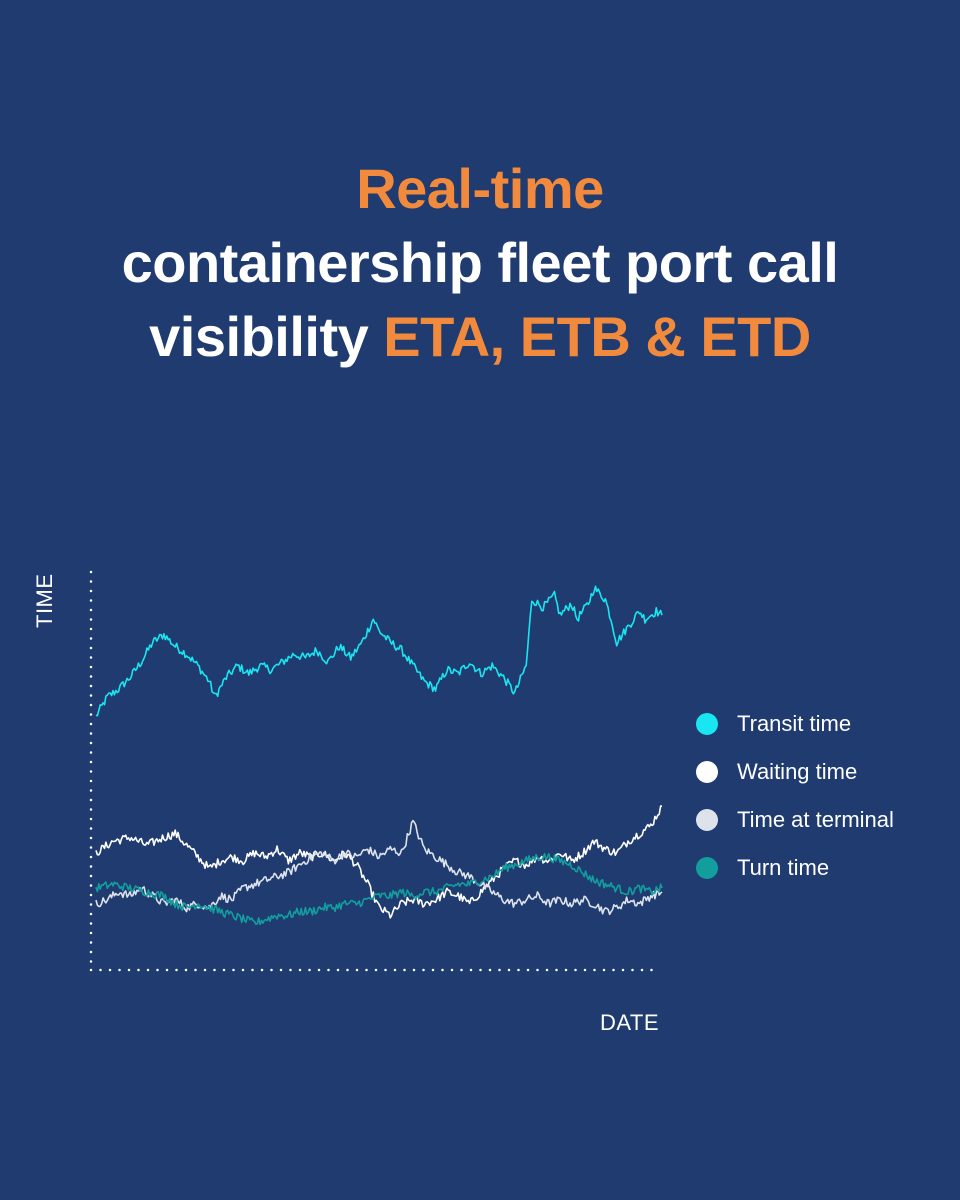 Image resolution: width=960 pixels, height=1200 pixels. I want to click on legend-item: Waiting time, so click(795, 772).